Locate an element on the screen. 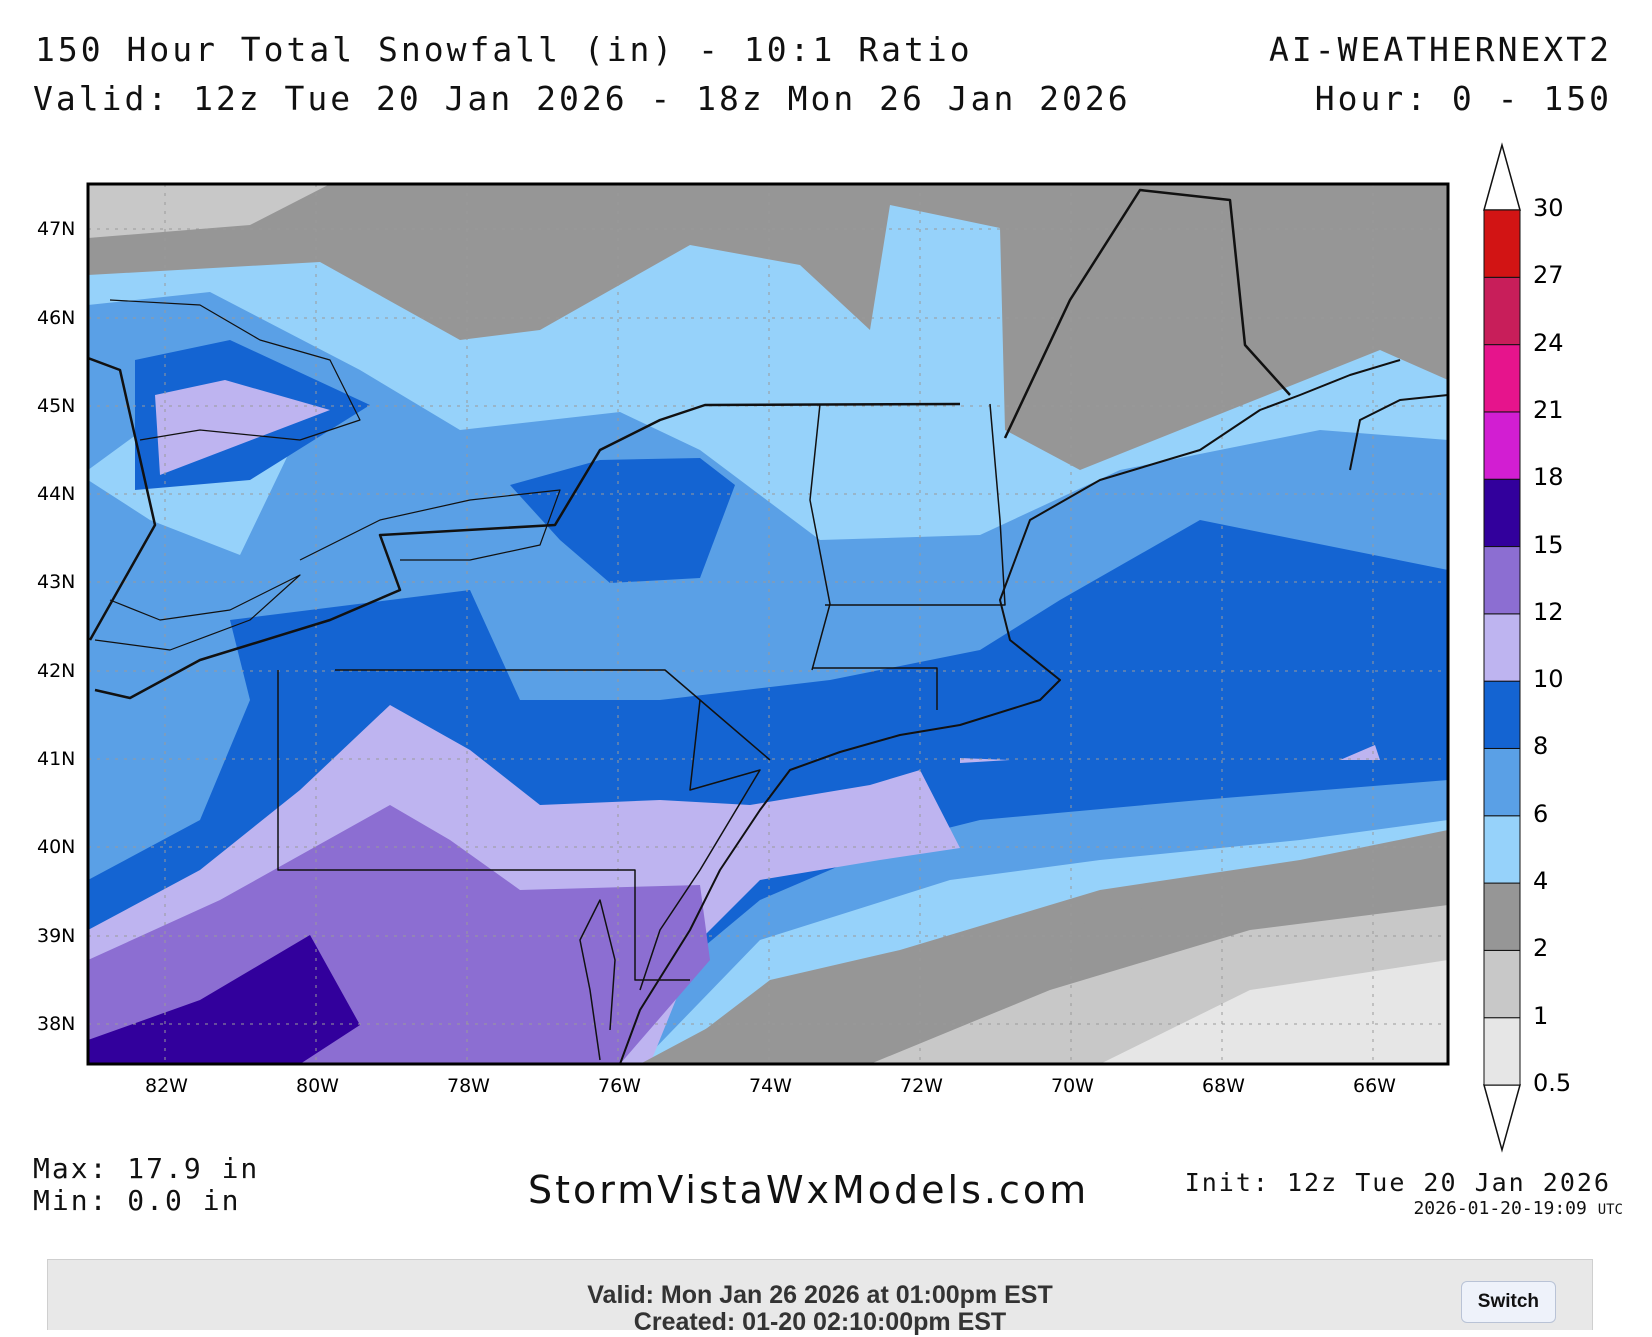  generated-tz: UTC is located at coordinates (1610, 1210).